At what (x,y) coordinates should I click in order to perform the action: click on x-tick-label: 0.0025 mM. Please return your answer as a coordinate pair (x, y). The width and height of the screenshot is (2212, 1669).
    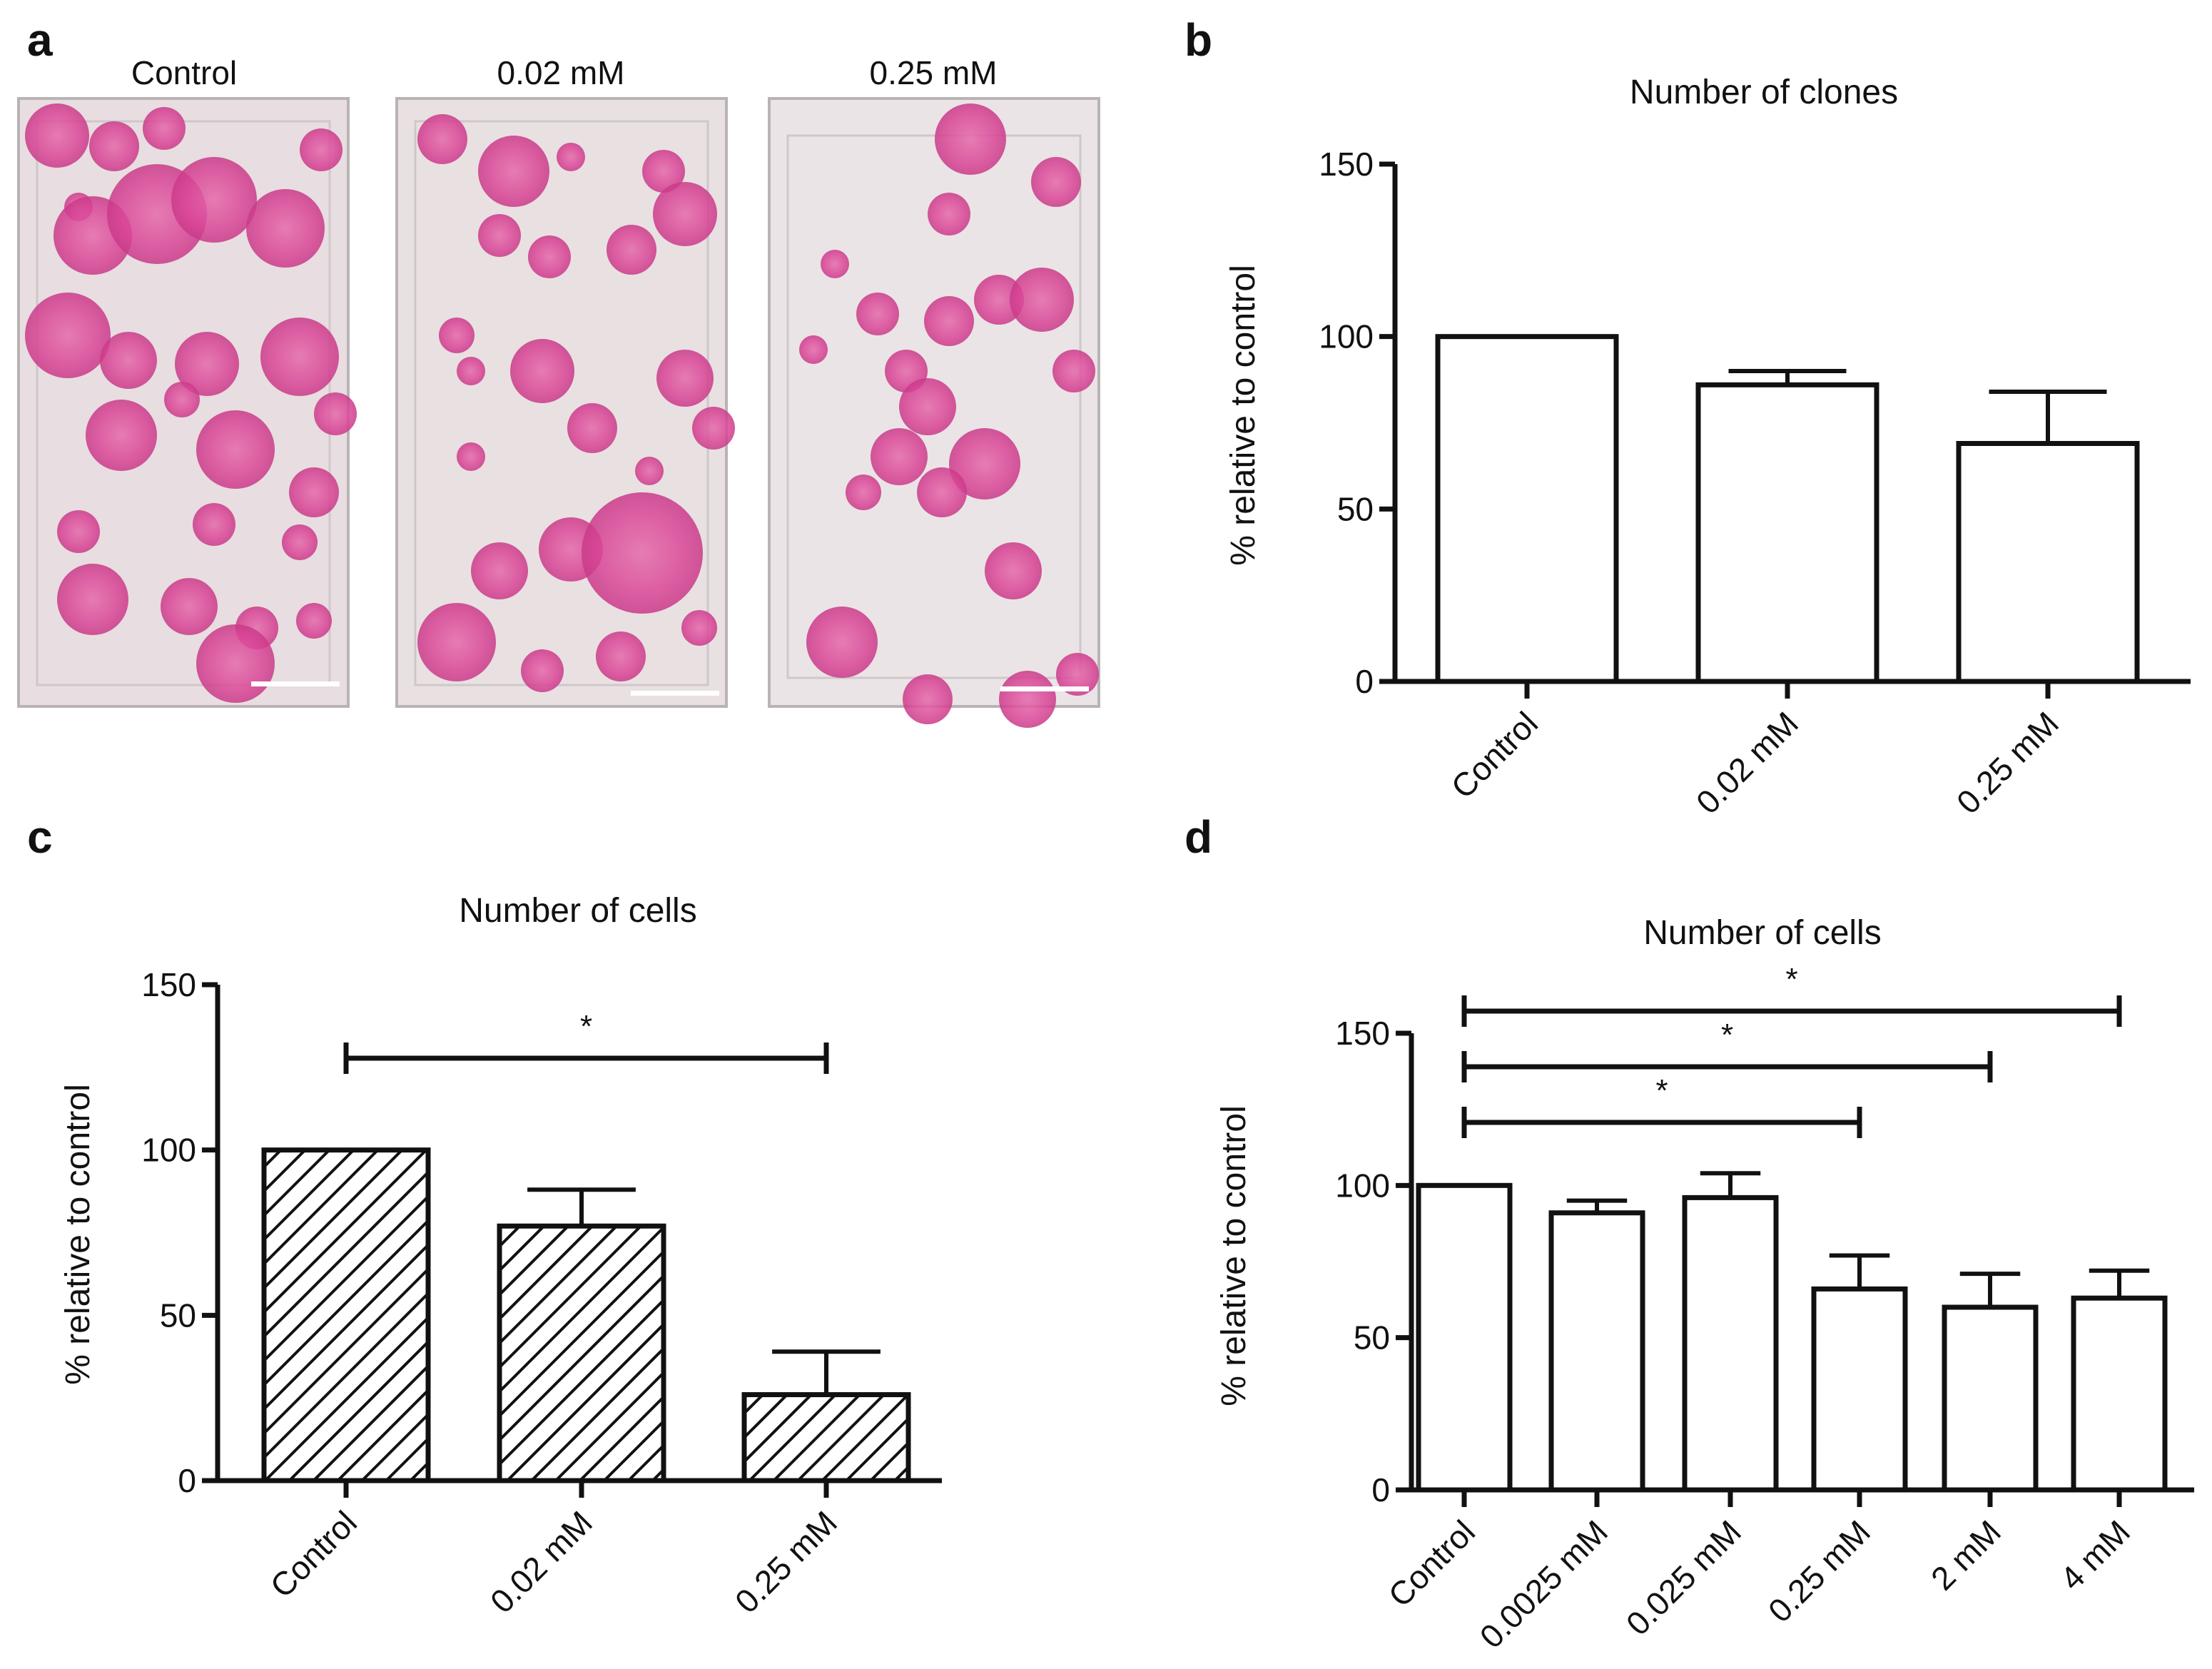
    Looking at the image, I should click on (1544, 1584).